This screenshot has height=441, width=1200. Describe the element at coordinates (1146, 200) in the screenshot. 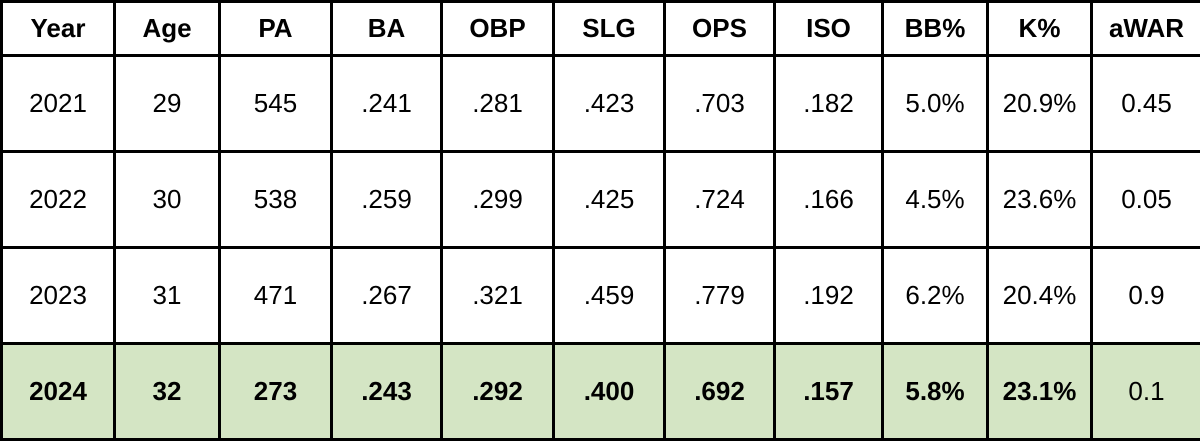

I see `table-cell: 0.05` at that location.